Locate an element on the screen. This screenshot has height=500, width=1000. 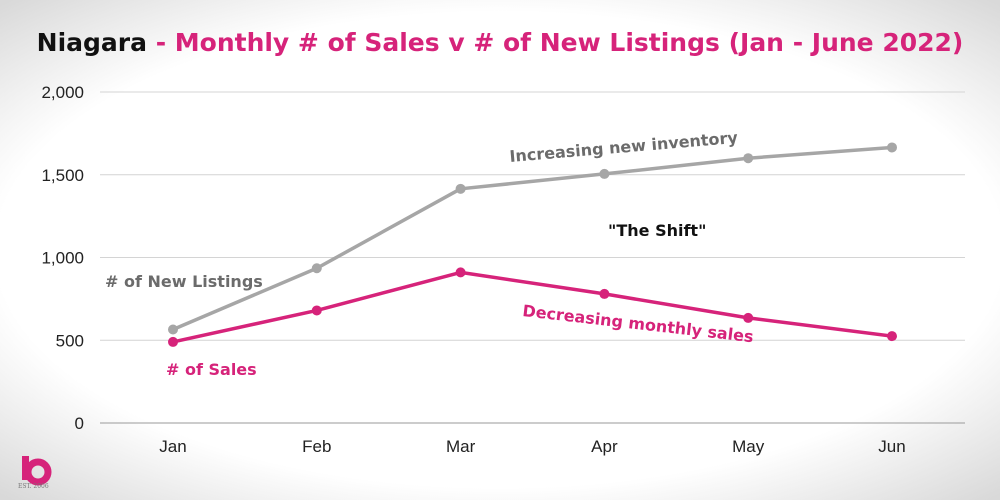
annotation-sales-label: # of Sales is located at coordinates (211, 369).